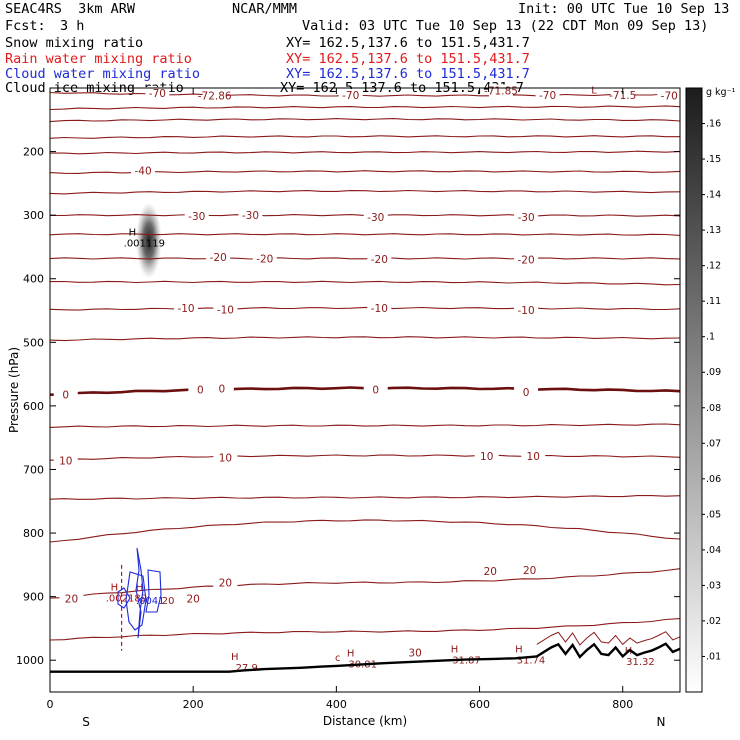  What do you see at coordinates (25, 26) in the screenshot?
I see `forecast-label: Fcst:` at bounding box center [25, 26].